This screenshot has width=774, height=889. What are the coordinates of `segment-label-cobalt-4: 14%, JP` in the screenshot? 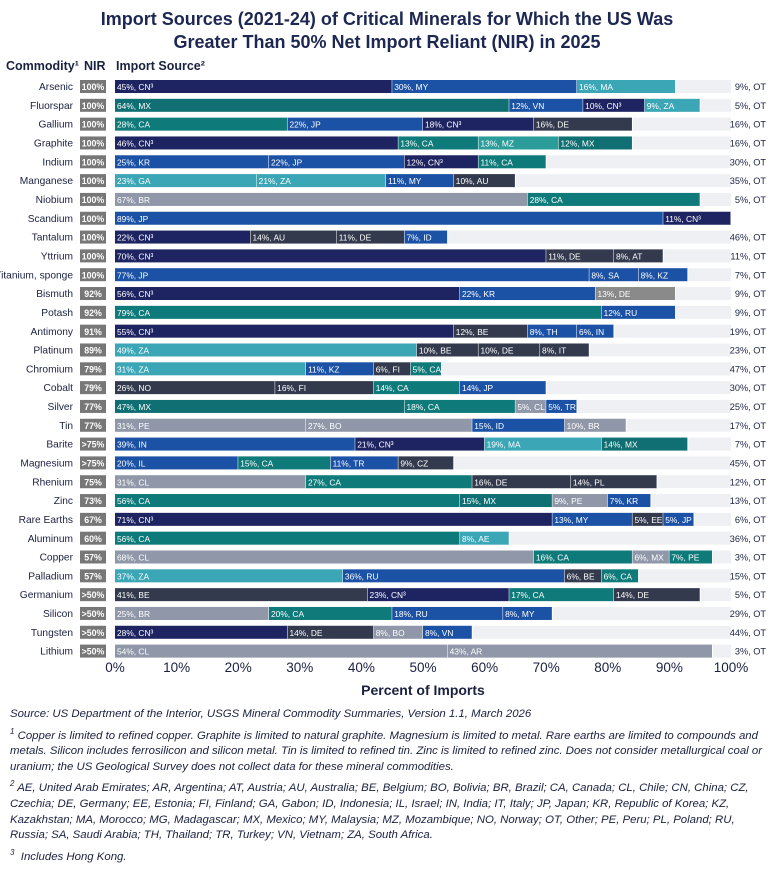 It's located at (478, 388).